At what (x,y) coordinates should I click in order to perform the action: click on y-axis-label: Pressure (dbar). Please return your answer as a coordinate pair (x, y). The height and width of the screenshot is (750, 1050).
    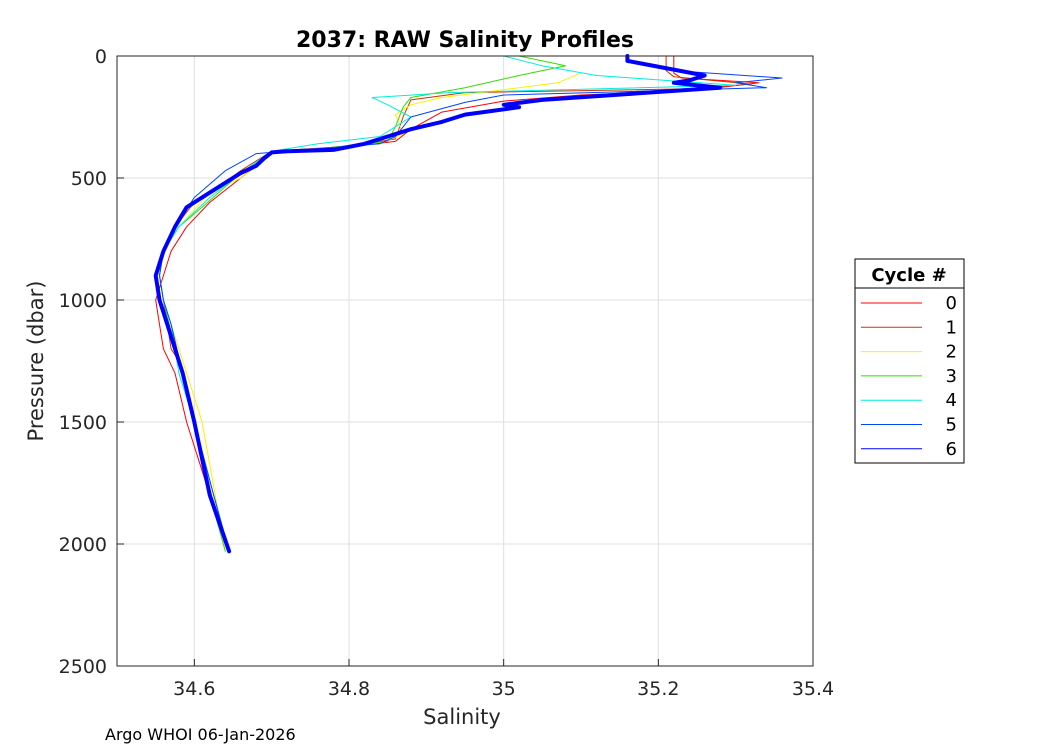
    Looking at the image, I should click on (36, 361).